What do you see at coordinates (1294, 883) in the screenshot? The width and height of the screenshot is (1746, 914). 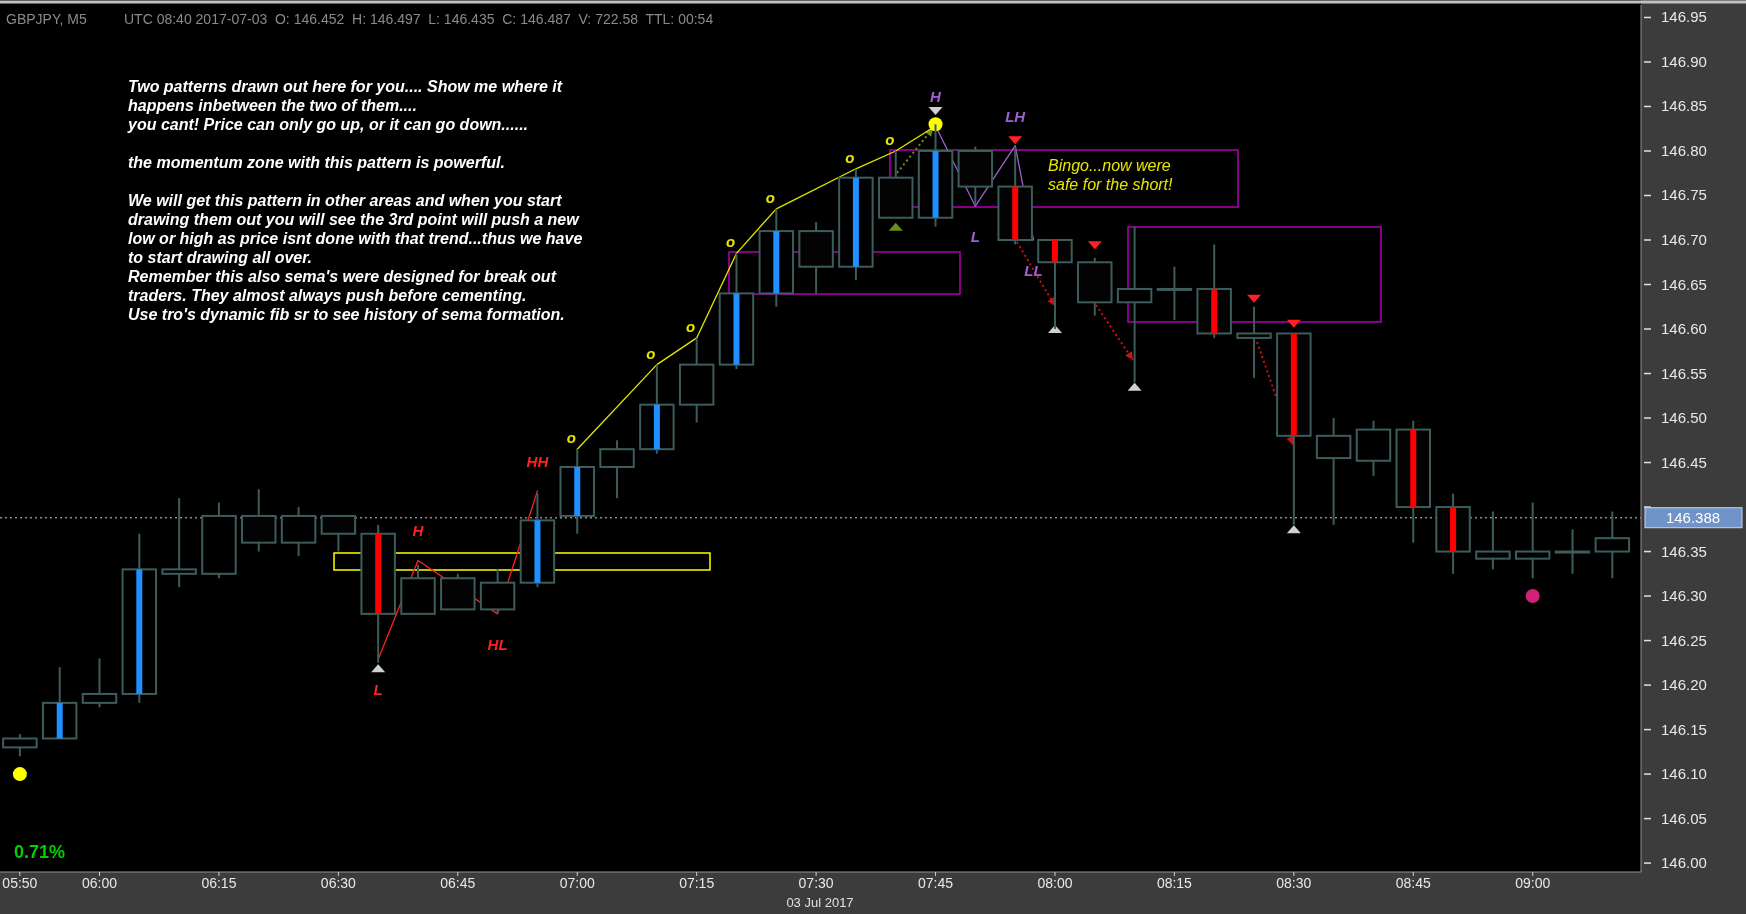 I see `x-tick-label: 08:30` at bounding box center [1294, 883].